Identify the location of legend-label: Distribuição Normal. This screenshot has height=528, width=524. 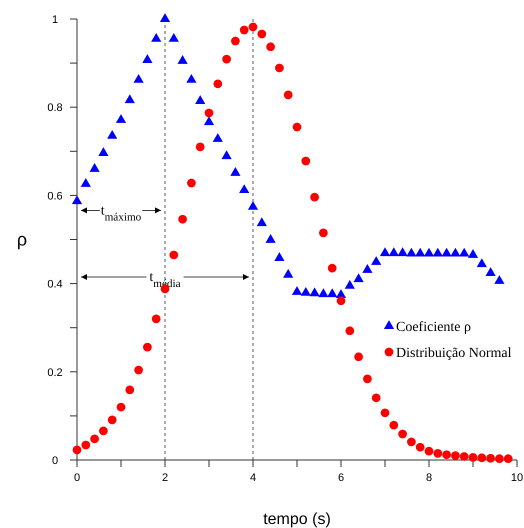
(454, 353).